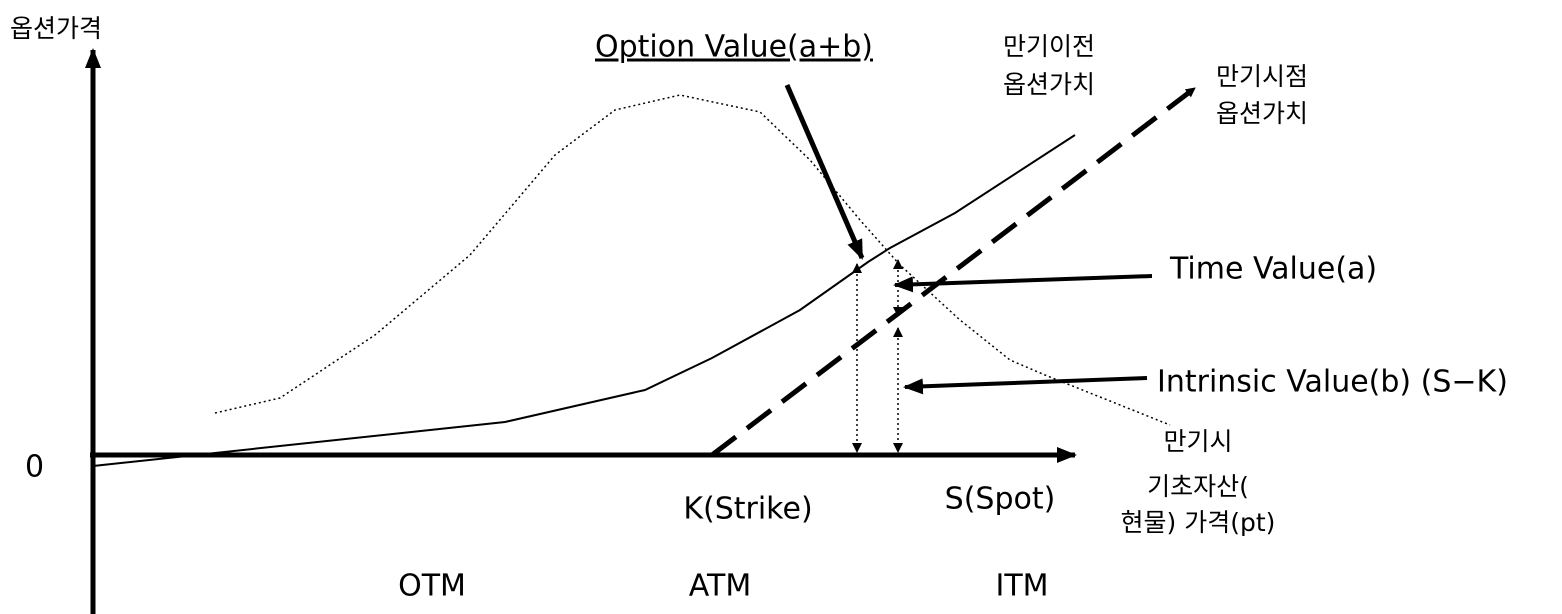  I want to click on at-expiry-label: 만기시점, so click(1262, 76).